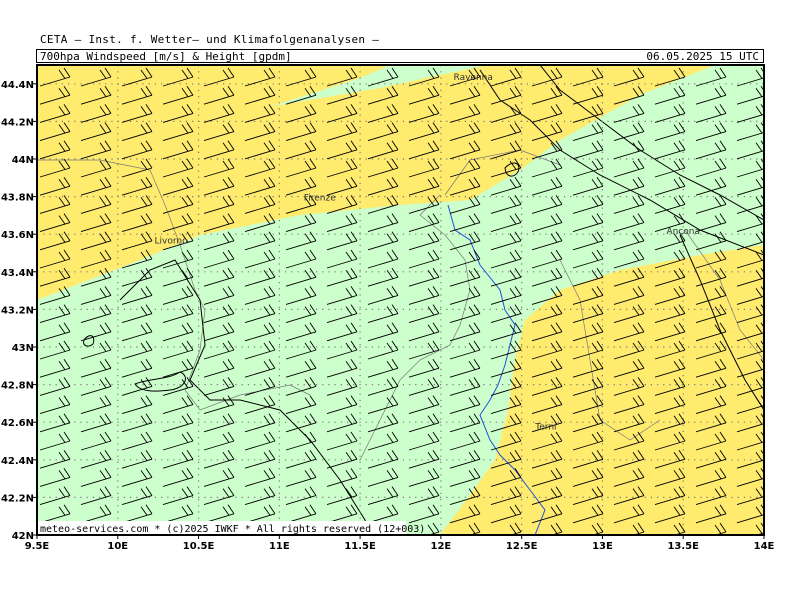 The height and width of the screenshot is (600, 800). What do you see at coordinates (17, 423) in the screenshot?
I see `y-tick-label: 42.6N` at bounding box center [17, 423].